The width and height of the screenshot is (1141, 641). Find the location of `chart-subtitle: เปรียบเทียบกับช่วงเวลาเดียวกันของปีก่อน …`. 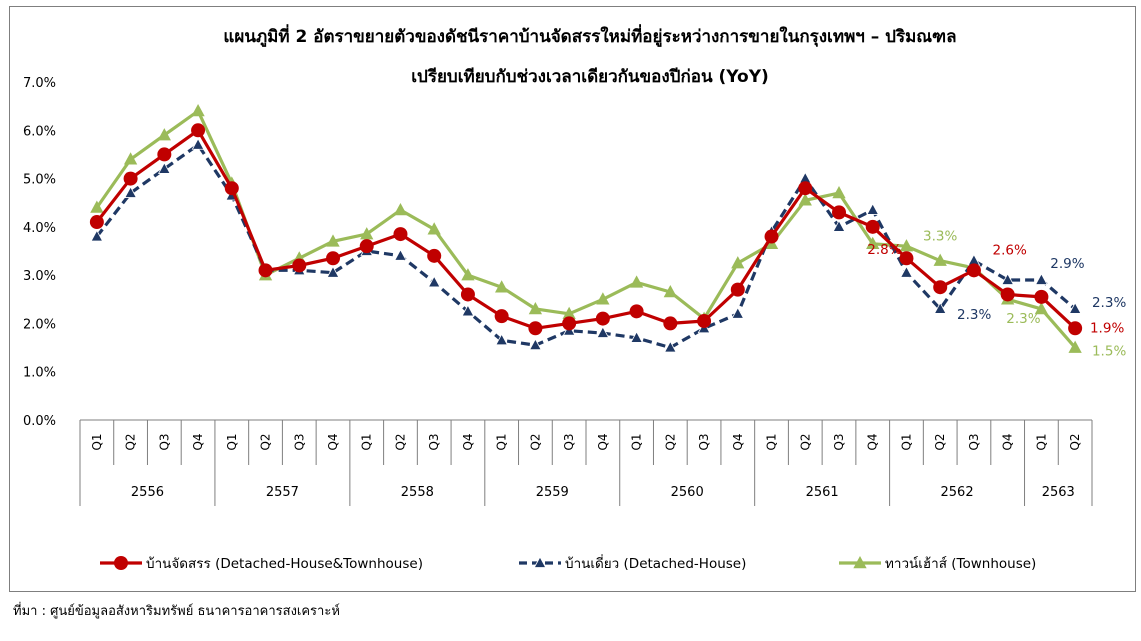

chart-subtitle: เปรียบเทียบกับช่วงเวลาเดียวกันของปีก่อน … is located at coordinates (590, 76).